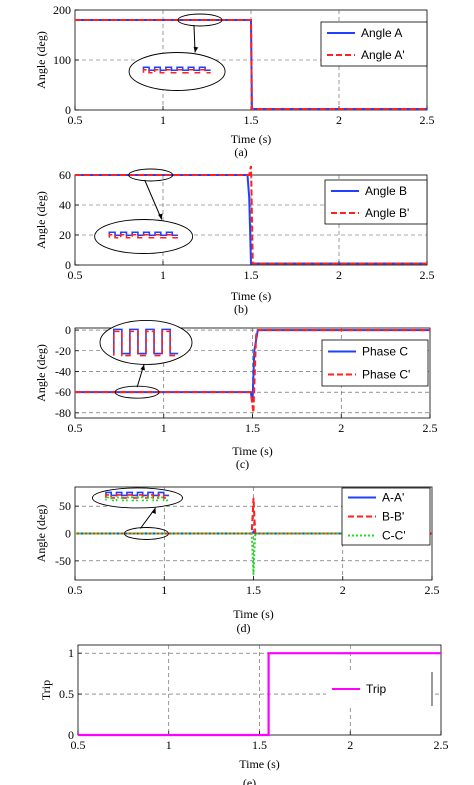  Describe the element at coordinates (66, 694) in the screenshot. I see `y-tick-label: 0.5` at that location.